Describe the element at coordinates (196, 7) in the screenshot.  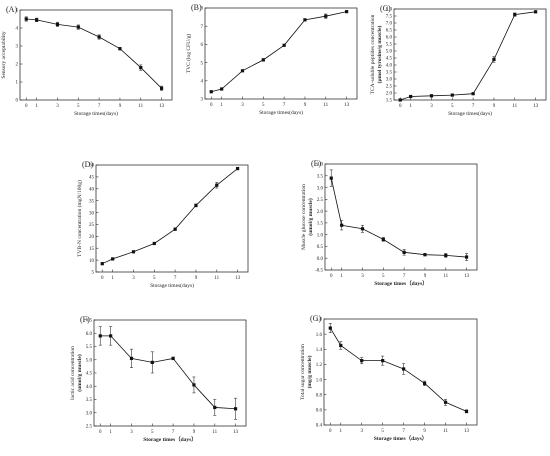
I see `panel-label: (B)` at that location.